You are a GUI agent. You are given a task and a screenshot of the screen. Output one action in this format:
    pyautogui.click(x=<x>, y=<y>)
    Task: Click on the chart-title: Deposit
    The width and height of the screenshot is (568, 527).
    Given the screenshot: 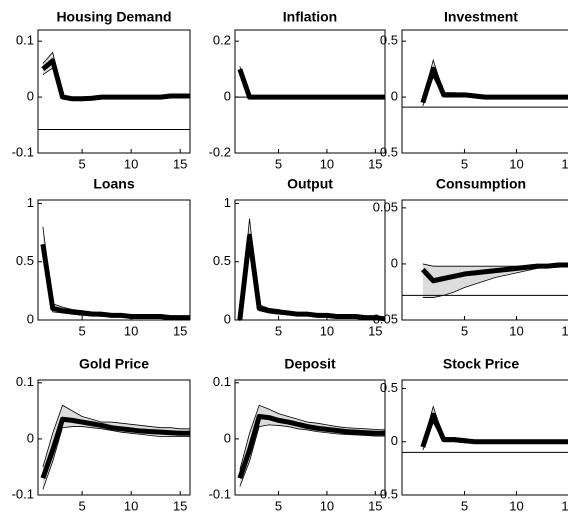 What is the action you would take?
    pyautogui.click(x=310, y=364)
    